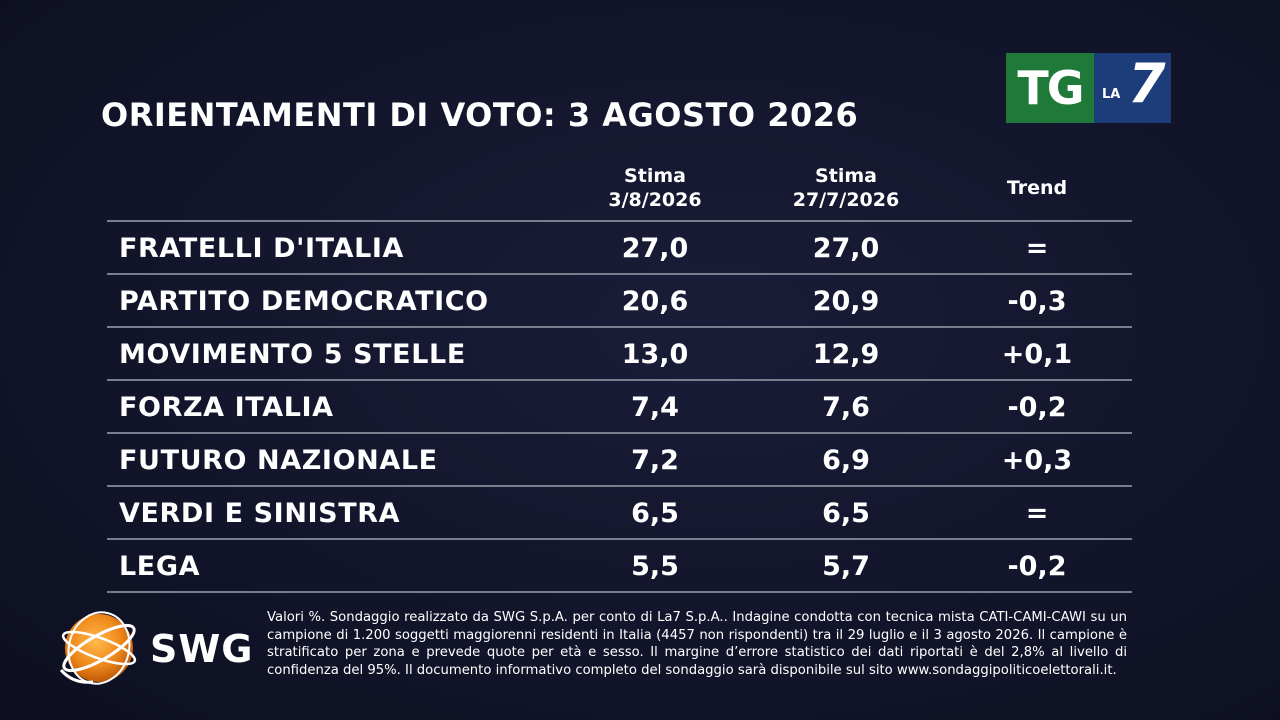  I want to click on swg-globe-icon, so click(98, 648).